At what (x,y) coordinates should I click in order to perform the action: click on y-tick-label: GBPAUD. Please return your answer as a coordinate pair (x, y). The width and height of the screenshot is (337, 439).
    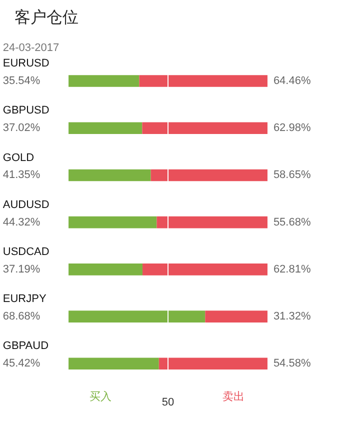
    Looking at the image, I should click on (25, 346).